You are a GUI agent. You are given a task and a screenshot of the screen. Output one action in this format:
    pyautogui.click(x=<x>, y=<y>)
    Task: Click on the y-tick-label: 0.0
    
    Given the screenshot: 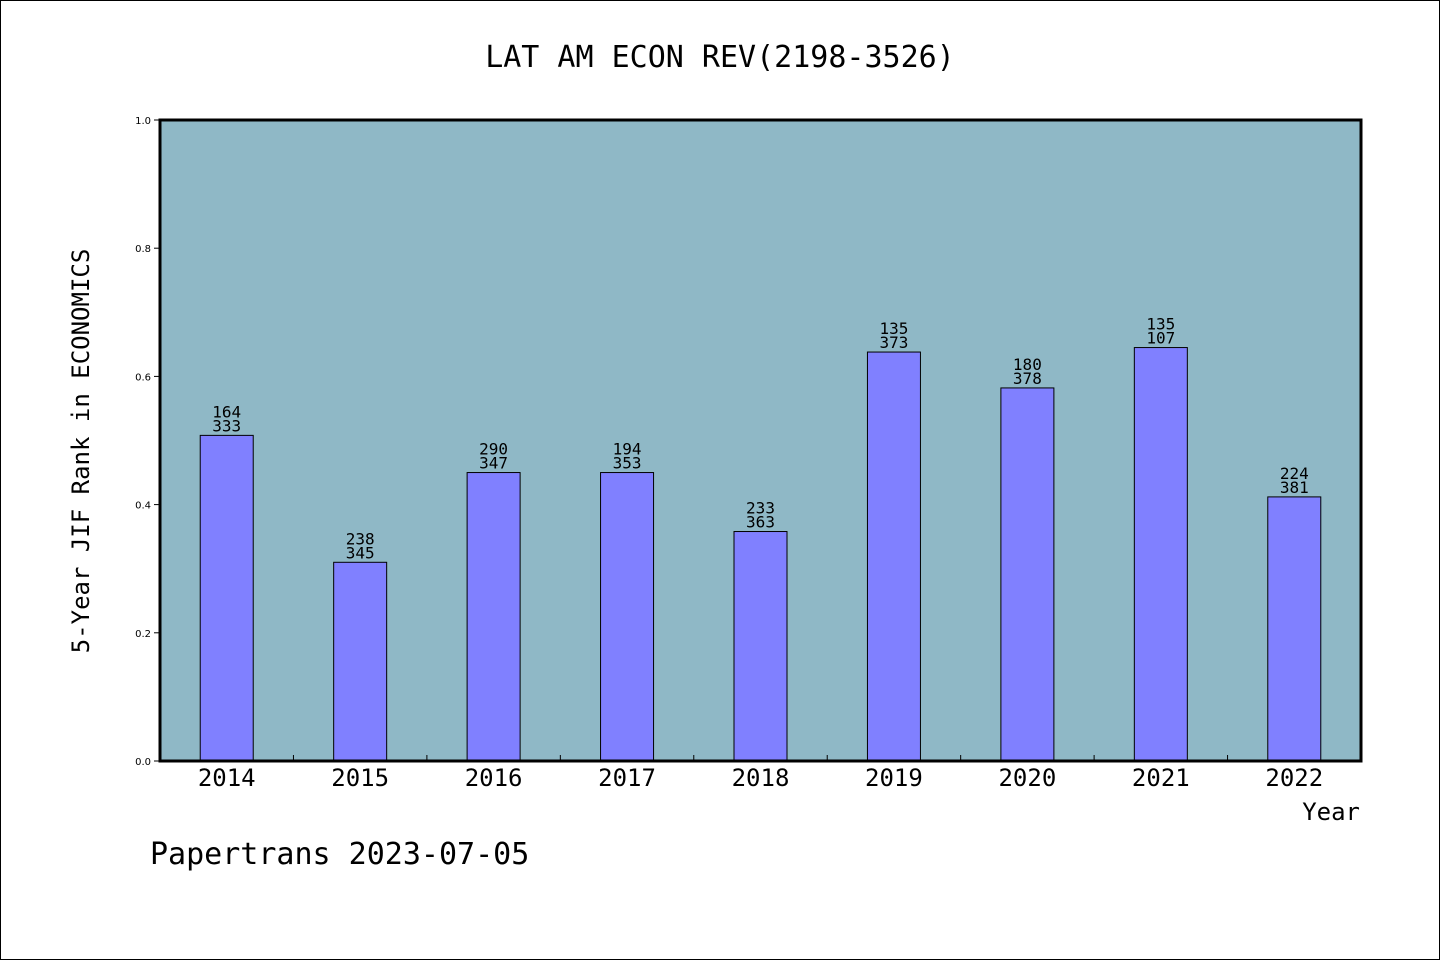 What is the action you would take?
    pyautogui.click(x=143, y=762)
    